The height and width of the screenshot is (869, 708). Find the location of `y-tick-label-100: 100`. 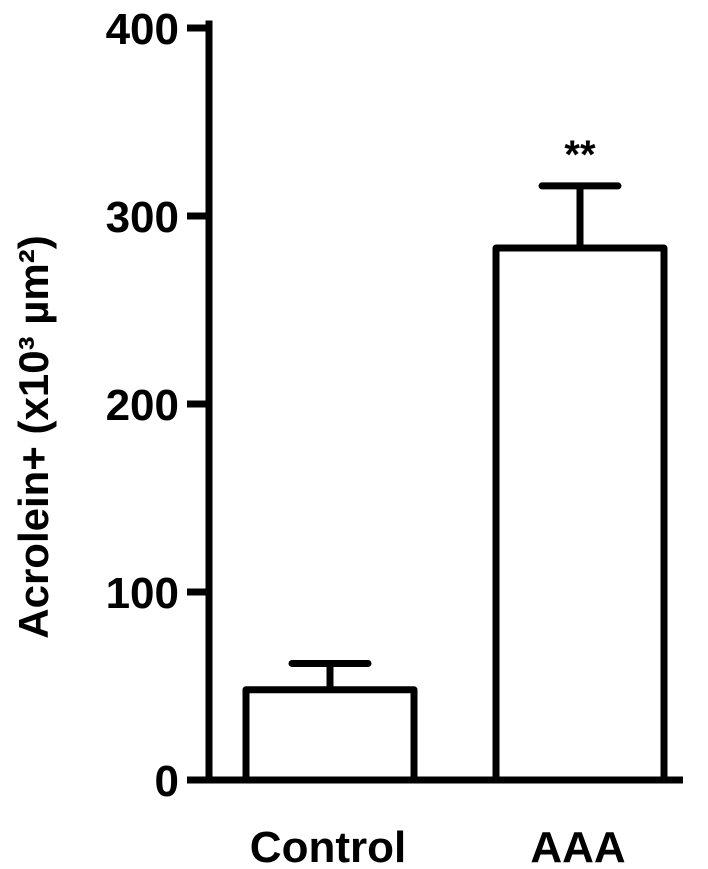

y-tick-label-100: 100 is located at coordinates (142, 593).